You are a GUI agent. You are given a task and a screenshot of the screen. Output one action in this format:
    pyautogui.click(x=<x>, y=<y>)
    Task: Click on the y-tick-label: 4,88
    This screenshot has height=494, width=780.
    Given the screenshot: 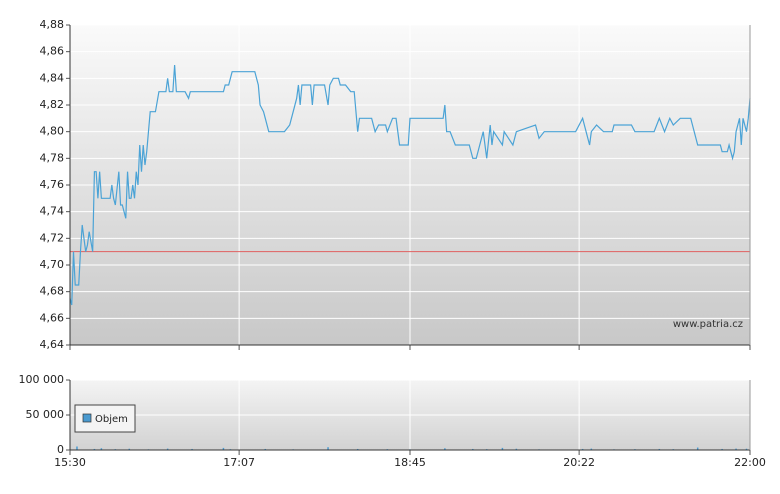 What is the action you would take?
    pyautogui.click(x=52, y=24)
    